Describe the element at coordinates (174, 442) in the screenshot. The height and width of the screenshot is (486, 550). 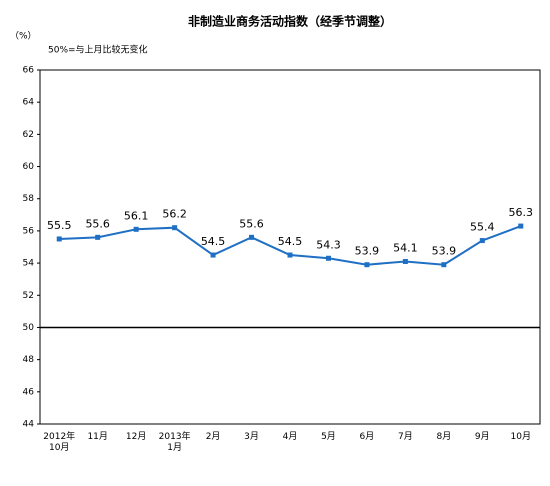
I see `x-tick-label: 2013年 1月` at that location.